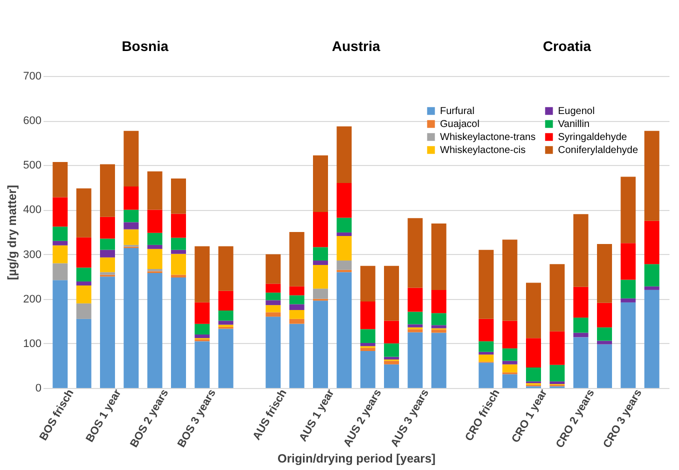 The width and height of the screenshot is (679, 470). What do you see at coordinates (32, 166) in the screenshot?
I see `y-tick-label: 500` at bounding box center [32, 166].